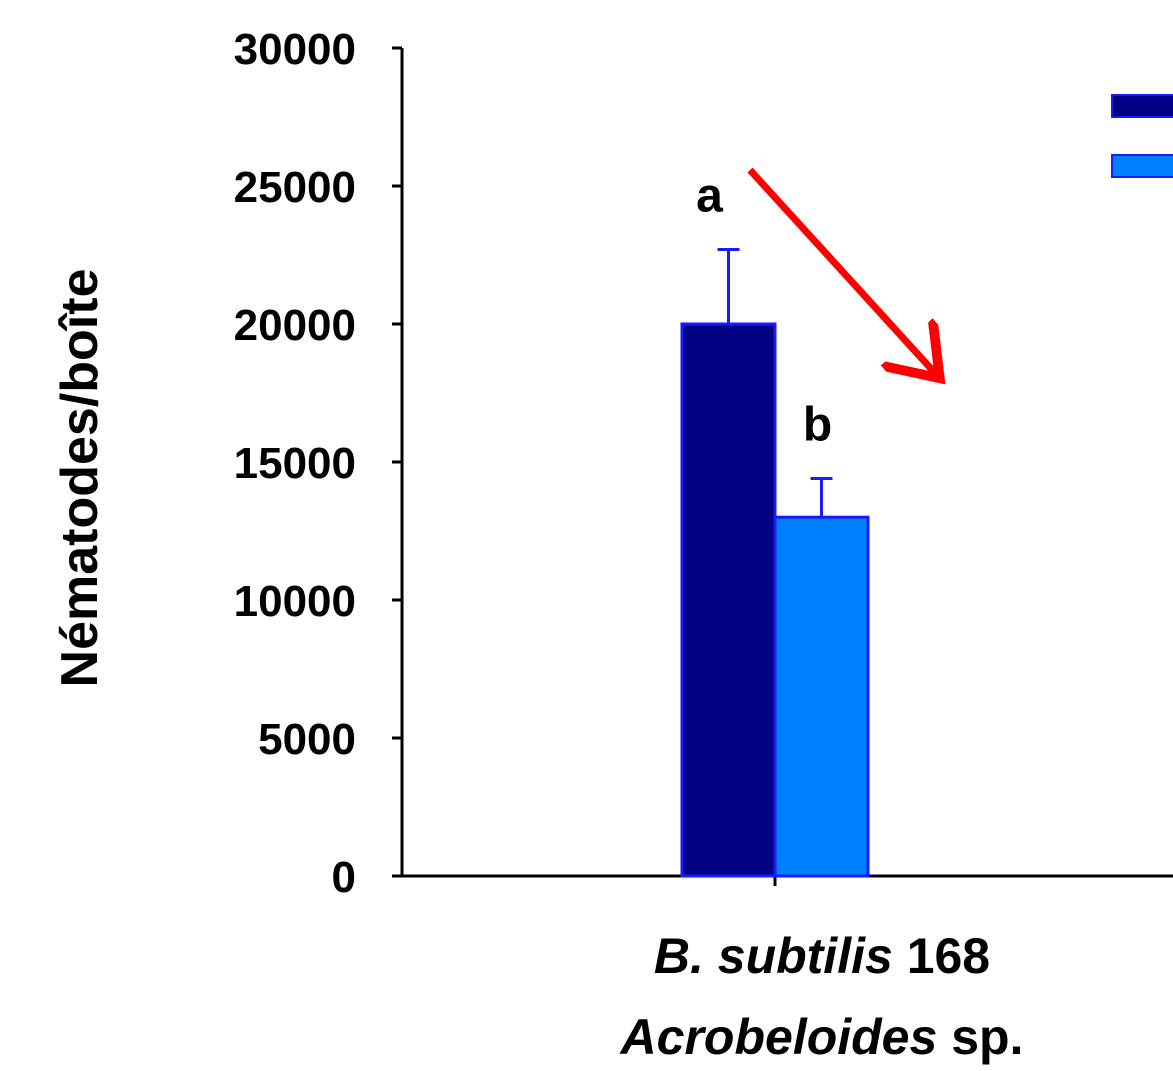  I want to click on y-tick-label-5000: 5000, so click(307, 739).